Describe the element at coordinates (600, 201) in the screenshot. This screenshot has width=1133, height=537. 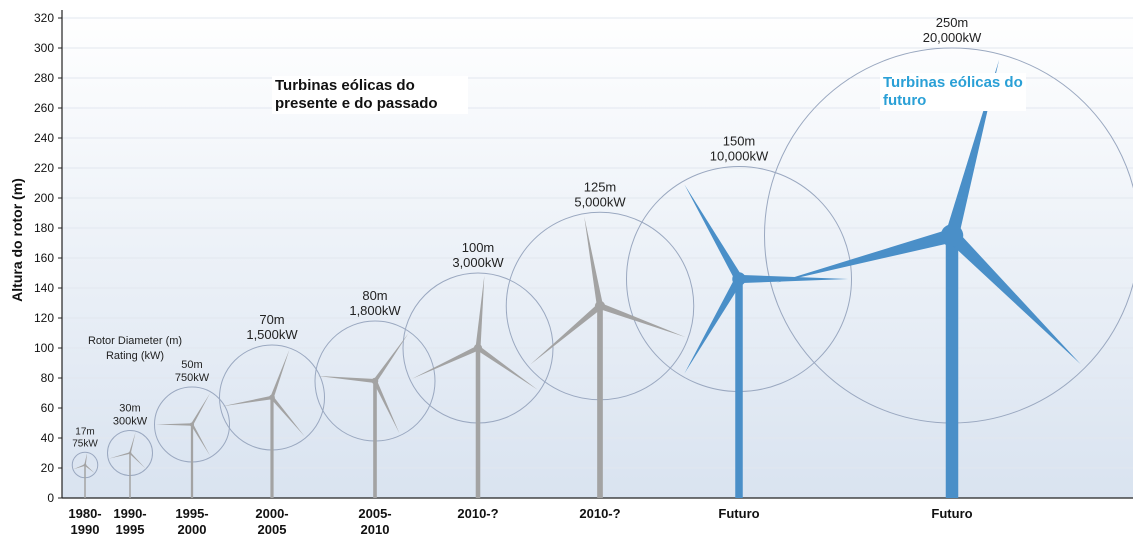
I see `rating-label: 5,000kW` at that location.